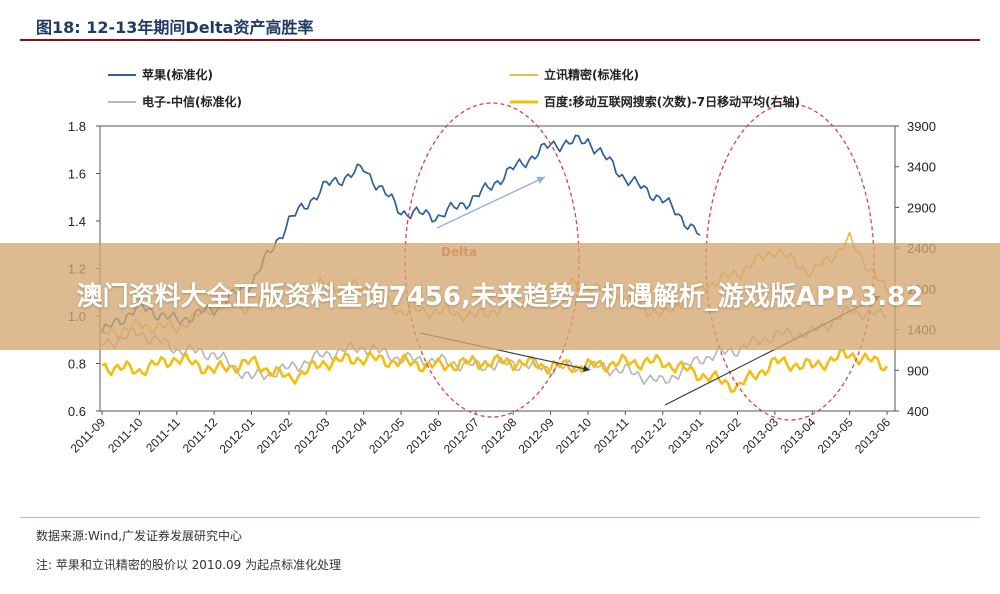  What do you see at coordinates (918, 370) in the screenshot?
I see `right-tick-label: 900` at bounding box center [918, 370].